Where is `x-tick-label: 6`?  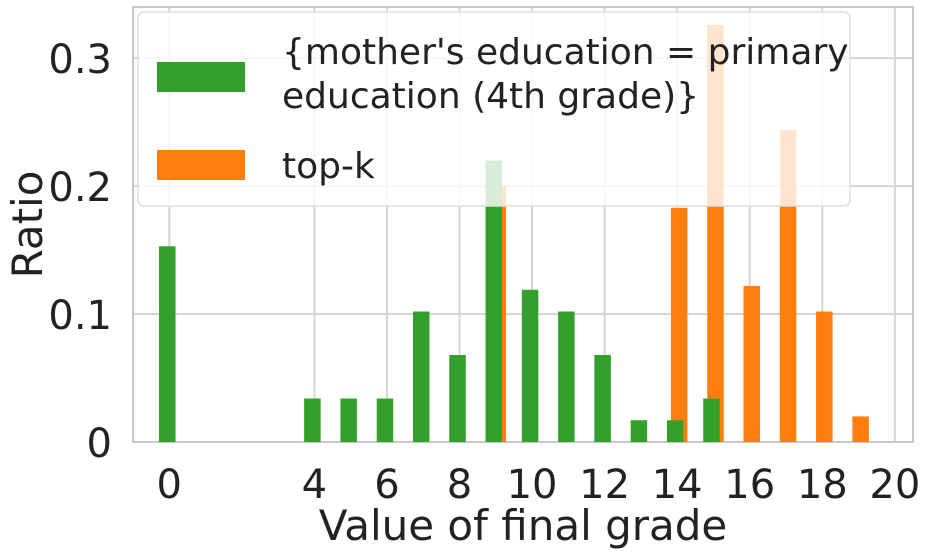 x-tick-label: 6 is located at coordinates (386, 485).